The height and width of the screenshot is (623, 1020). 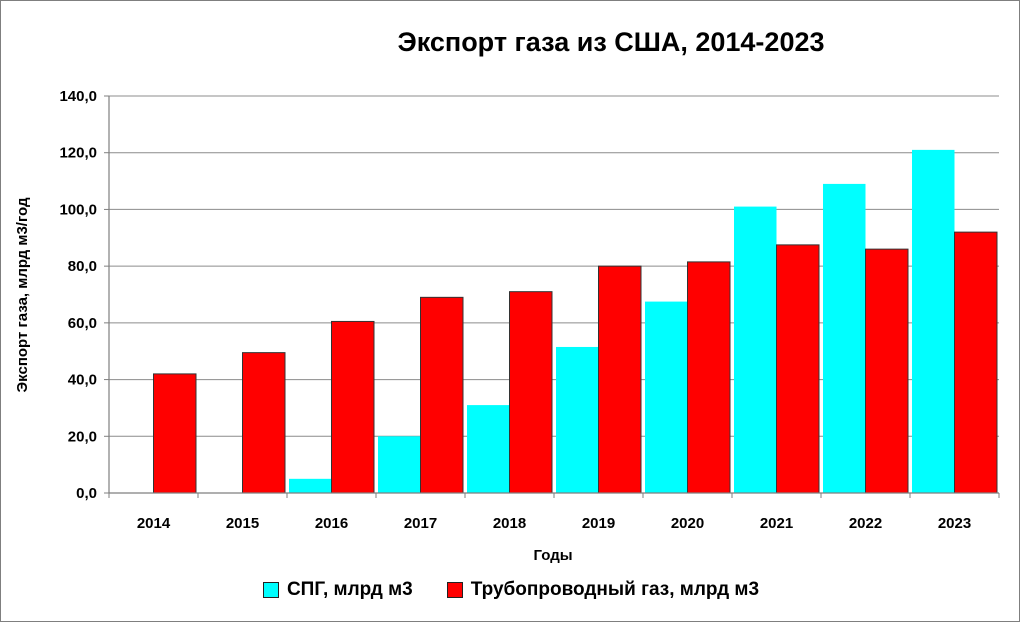 I want to click on legend-swatch-lng, so click(x=270, y=590).